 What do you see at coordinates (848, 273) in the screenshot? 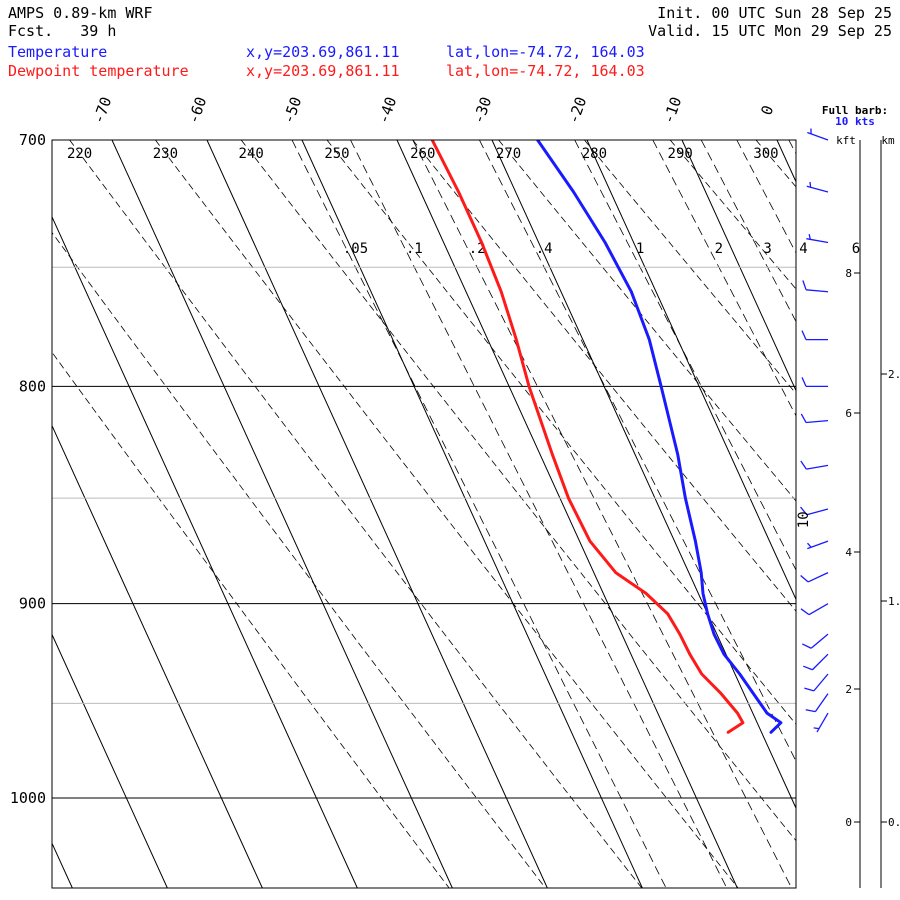
I see `kft-tick-label: 8` at bounding box center [848, 273].